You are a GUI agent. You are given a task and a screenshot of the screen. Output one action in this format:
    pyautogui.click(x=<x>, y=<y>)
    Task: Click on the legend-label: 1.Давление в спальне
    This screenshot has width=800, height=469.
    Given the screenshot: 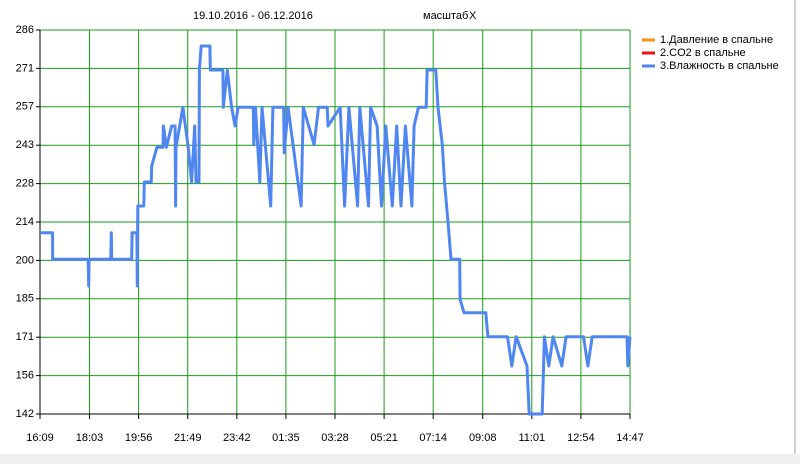 What is the action you would take?
    pyautogui.click(x=716, y=40)
    